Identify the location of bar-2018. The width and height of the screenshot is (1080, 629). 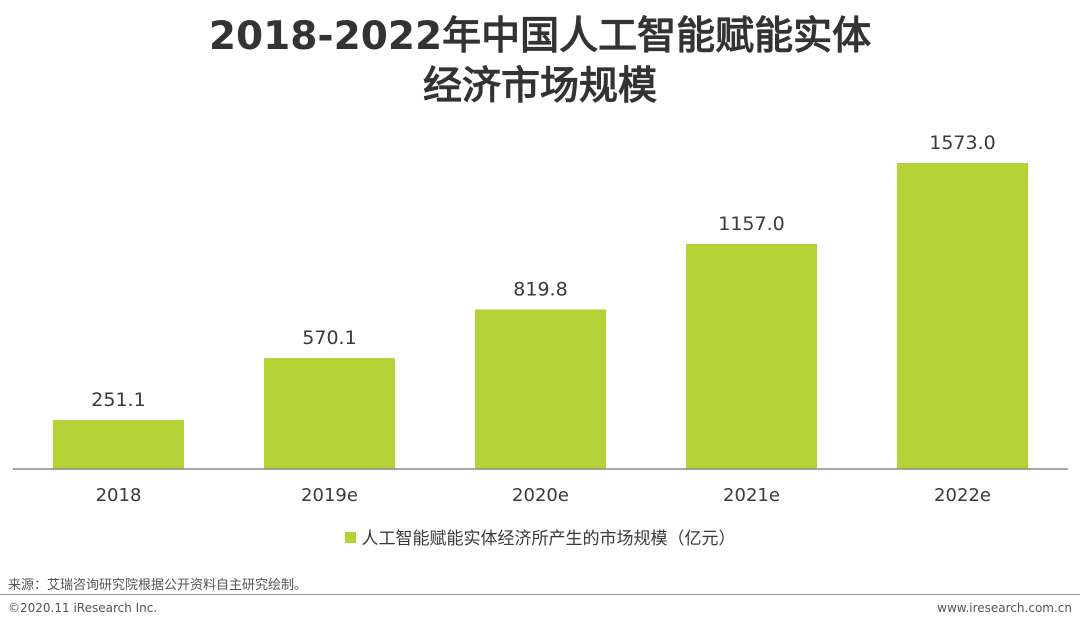
(118, 444).